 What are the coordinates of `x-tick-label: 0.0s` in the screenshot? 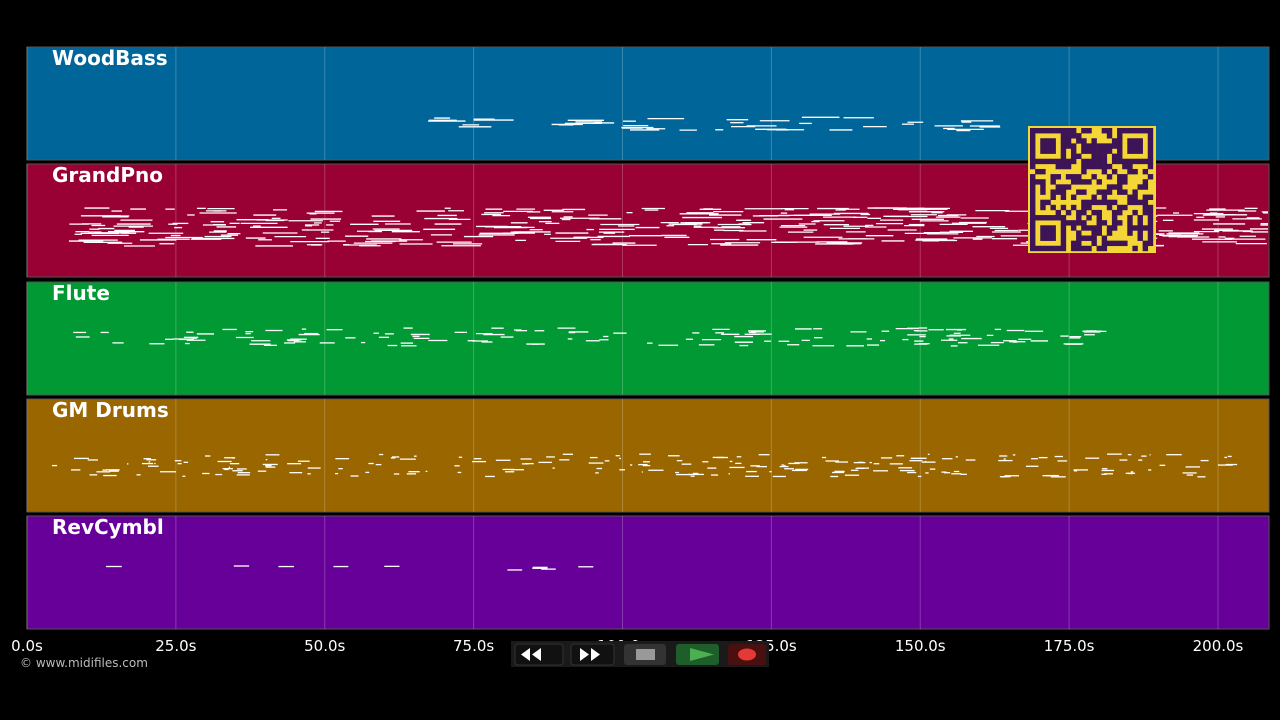 It's located at (27, 646).